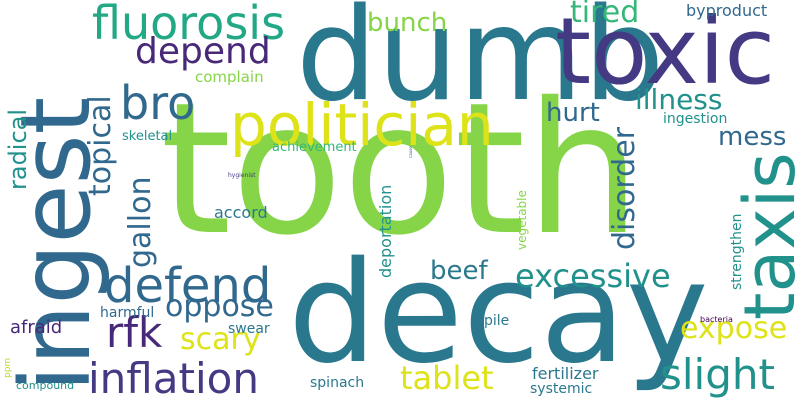 The height and width of the screenshot is (400, 800). What do you see at coordinates (147, 136) in the screenshot?
I see `word-skeletal: skeletal` at bounding box center [147, 136].